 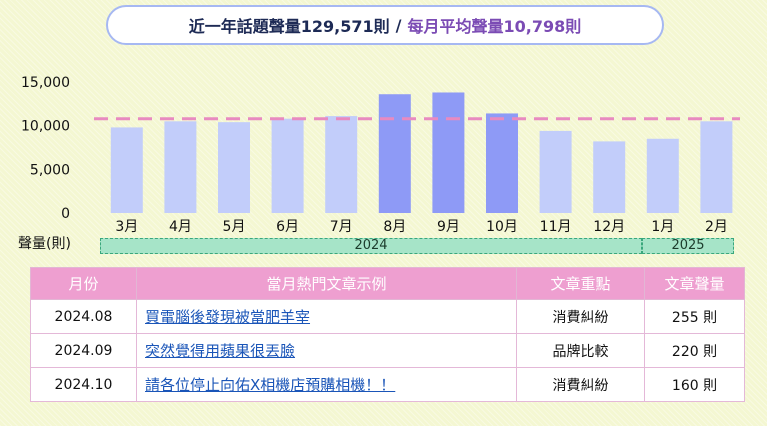 What do you see at coordinates (220, 351) in the screenshot?
I see `article-link: 突然覺得用蘋果很丟臉` at bounding box center [220, 351].